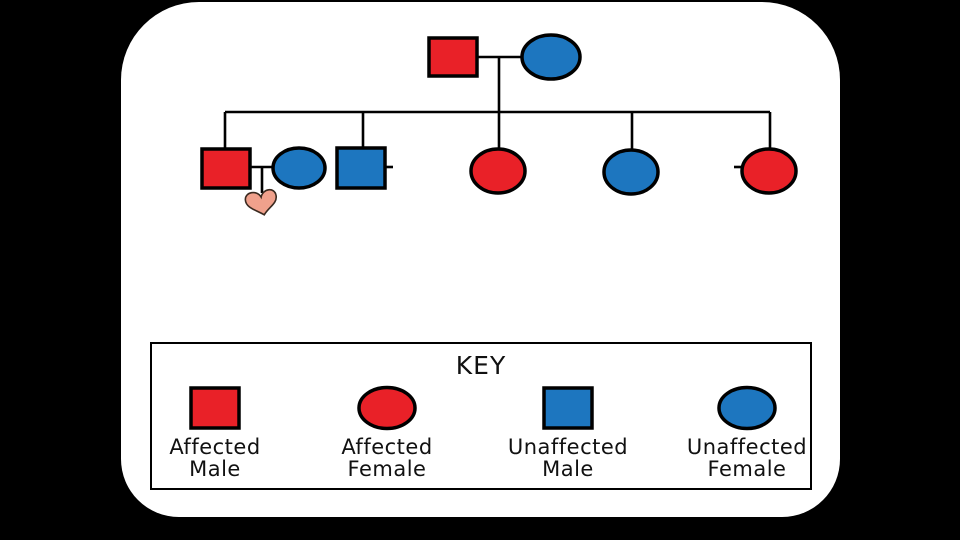 This screenshot has width=960, height=540. I want to click on affected-male-square-icon, so click(215, 408).